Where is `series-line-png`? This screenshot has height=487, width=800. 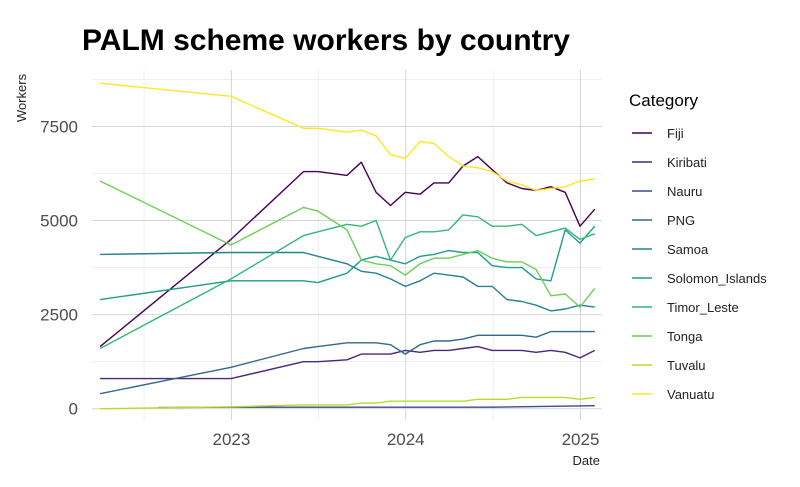 series-line-png is located at coordinates (347, 362).